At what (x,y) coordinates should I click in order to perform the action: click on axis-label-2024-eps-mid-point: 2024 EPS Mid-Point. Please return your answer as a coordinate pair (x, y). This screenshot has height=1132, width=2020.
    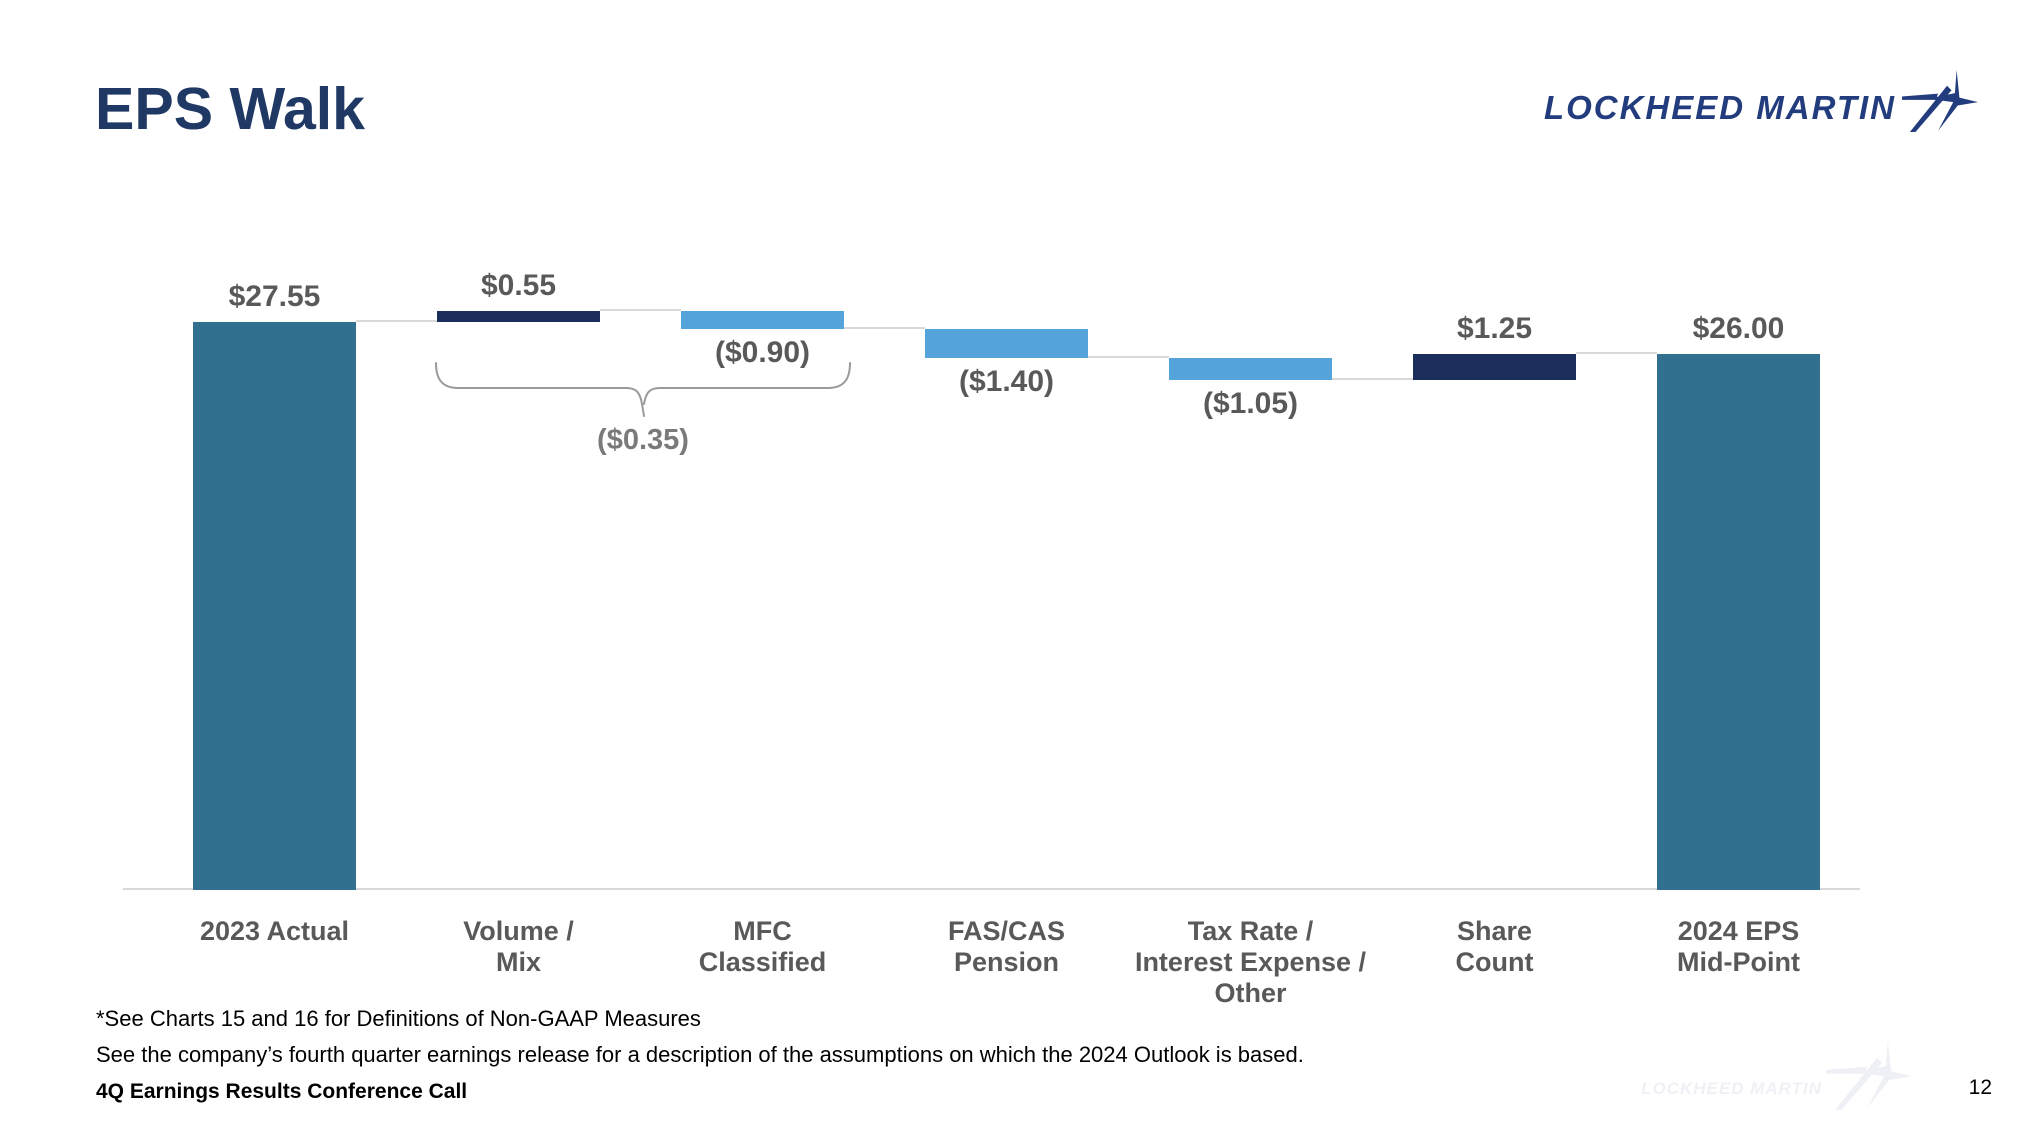
    Looking at the image, I should click on (1738, 946).